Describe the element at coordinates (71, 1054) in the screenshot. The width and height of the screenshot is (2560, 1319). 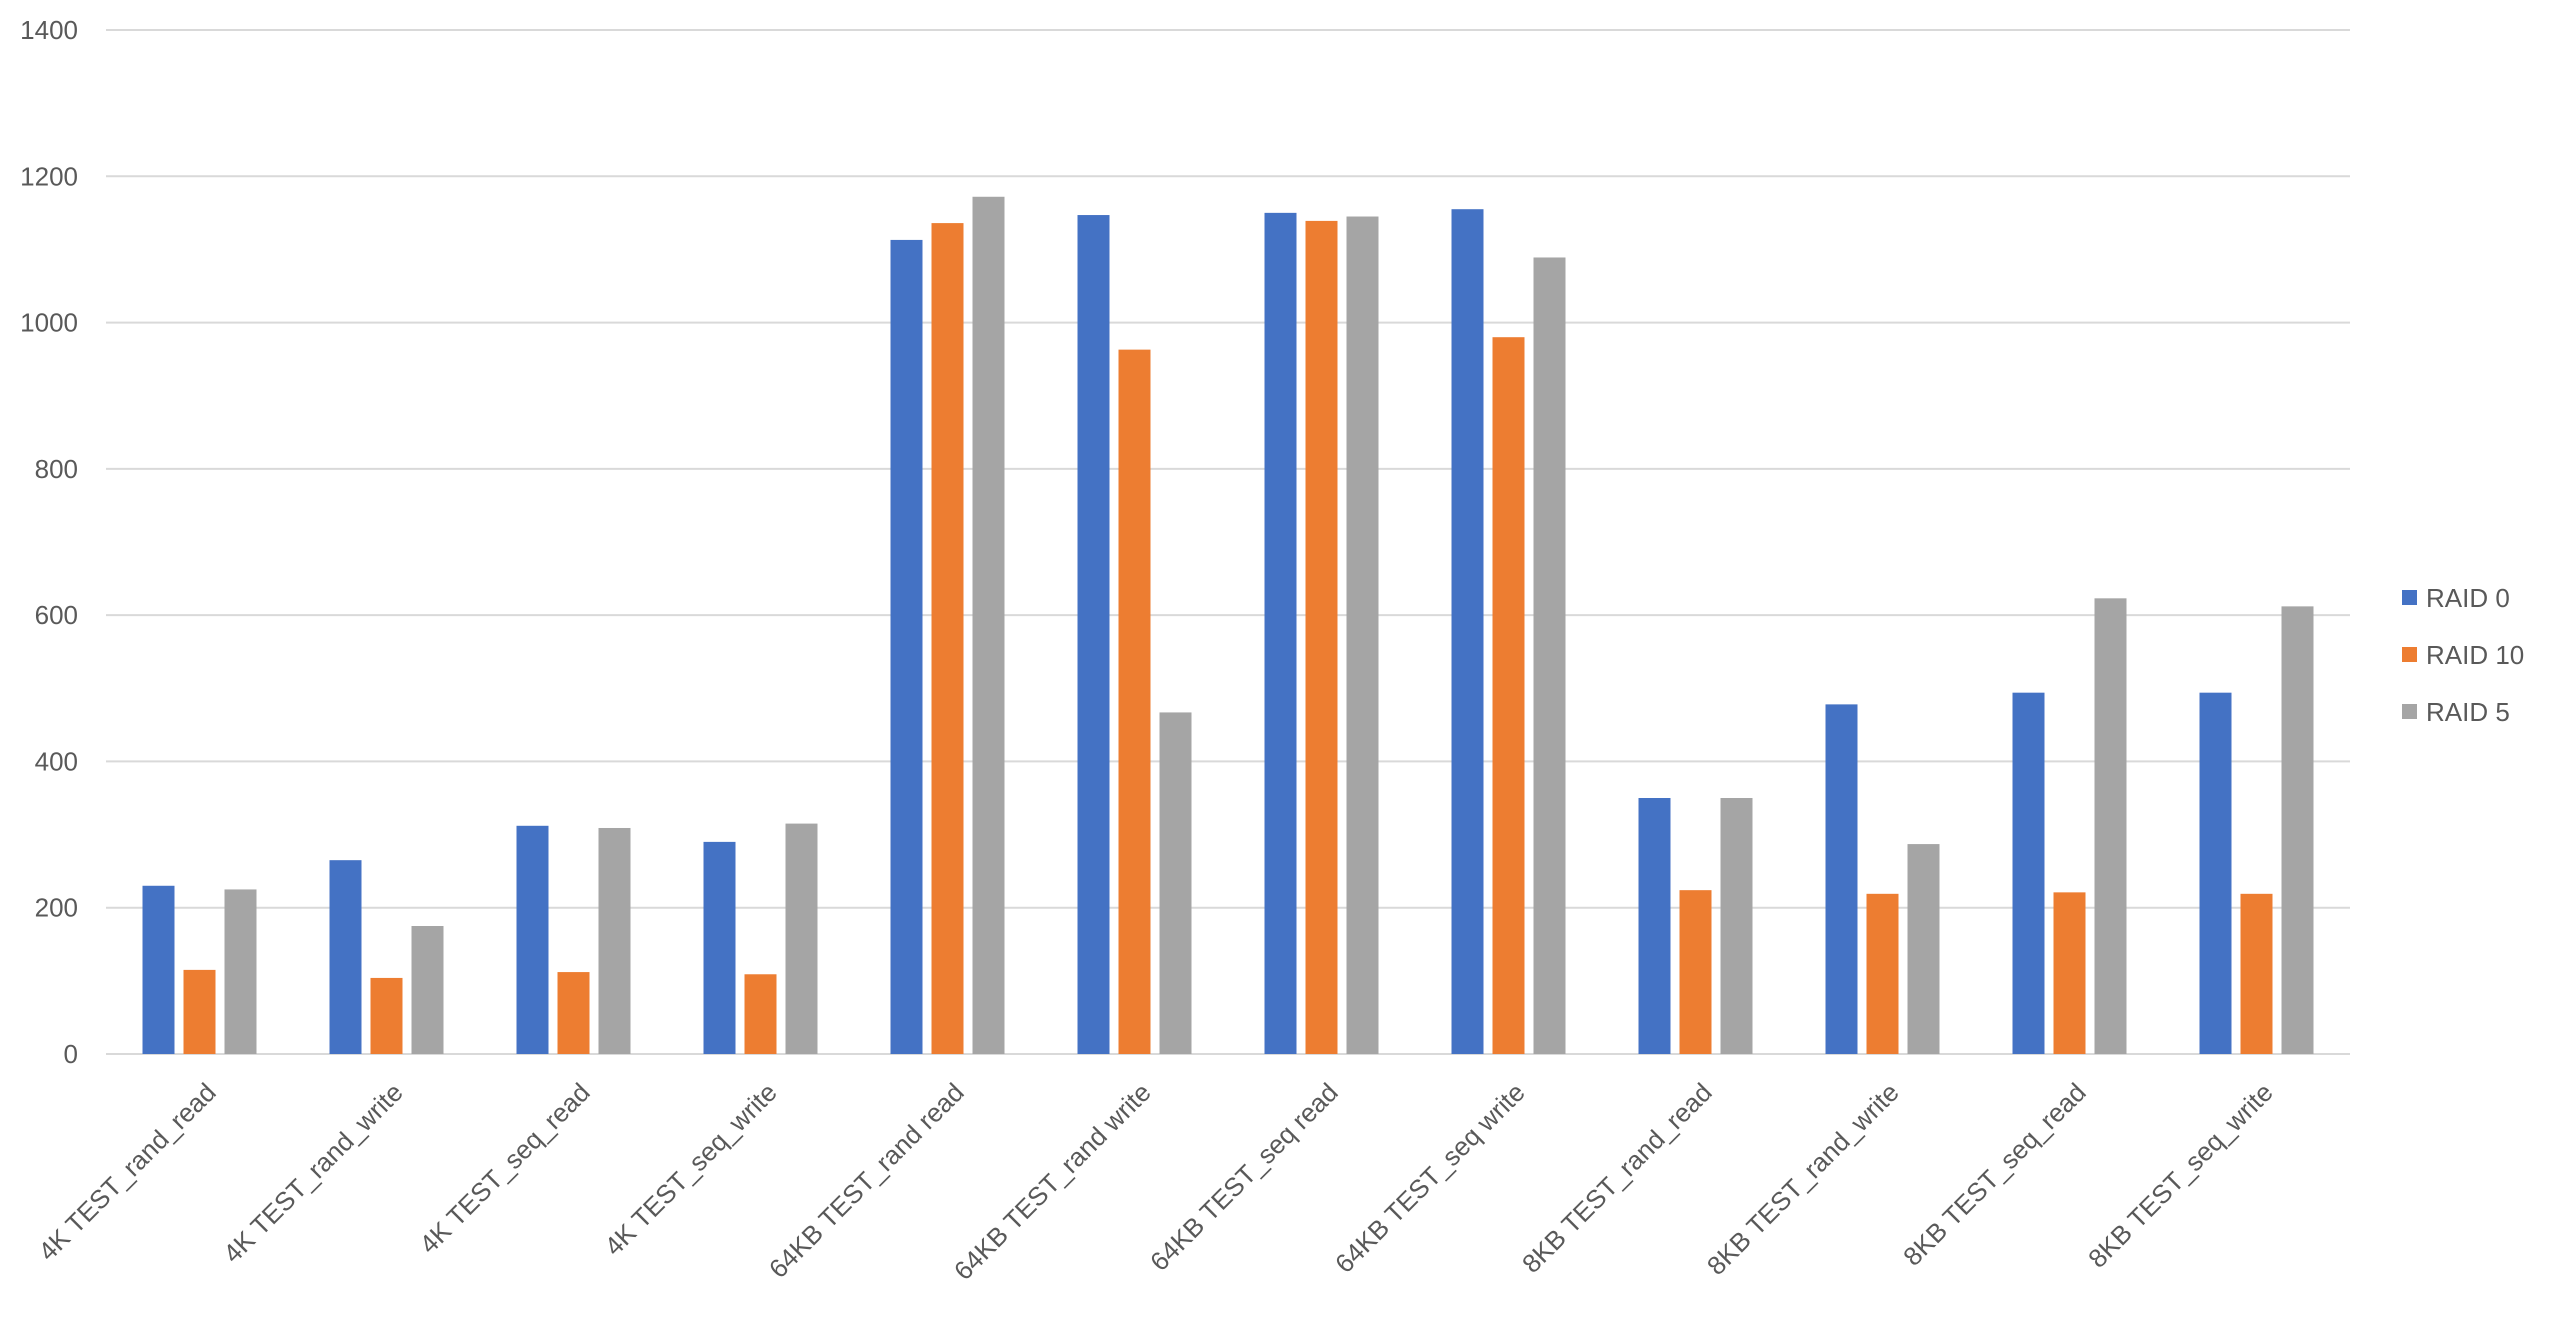
I see `y-tick-label: 0` at that location.